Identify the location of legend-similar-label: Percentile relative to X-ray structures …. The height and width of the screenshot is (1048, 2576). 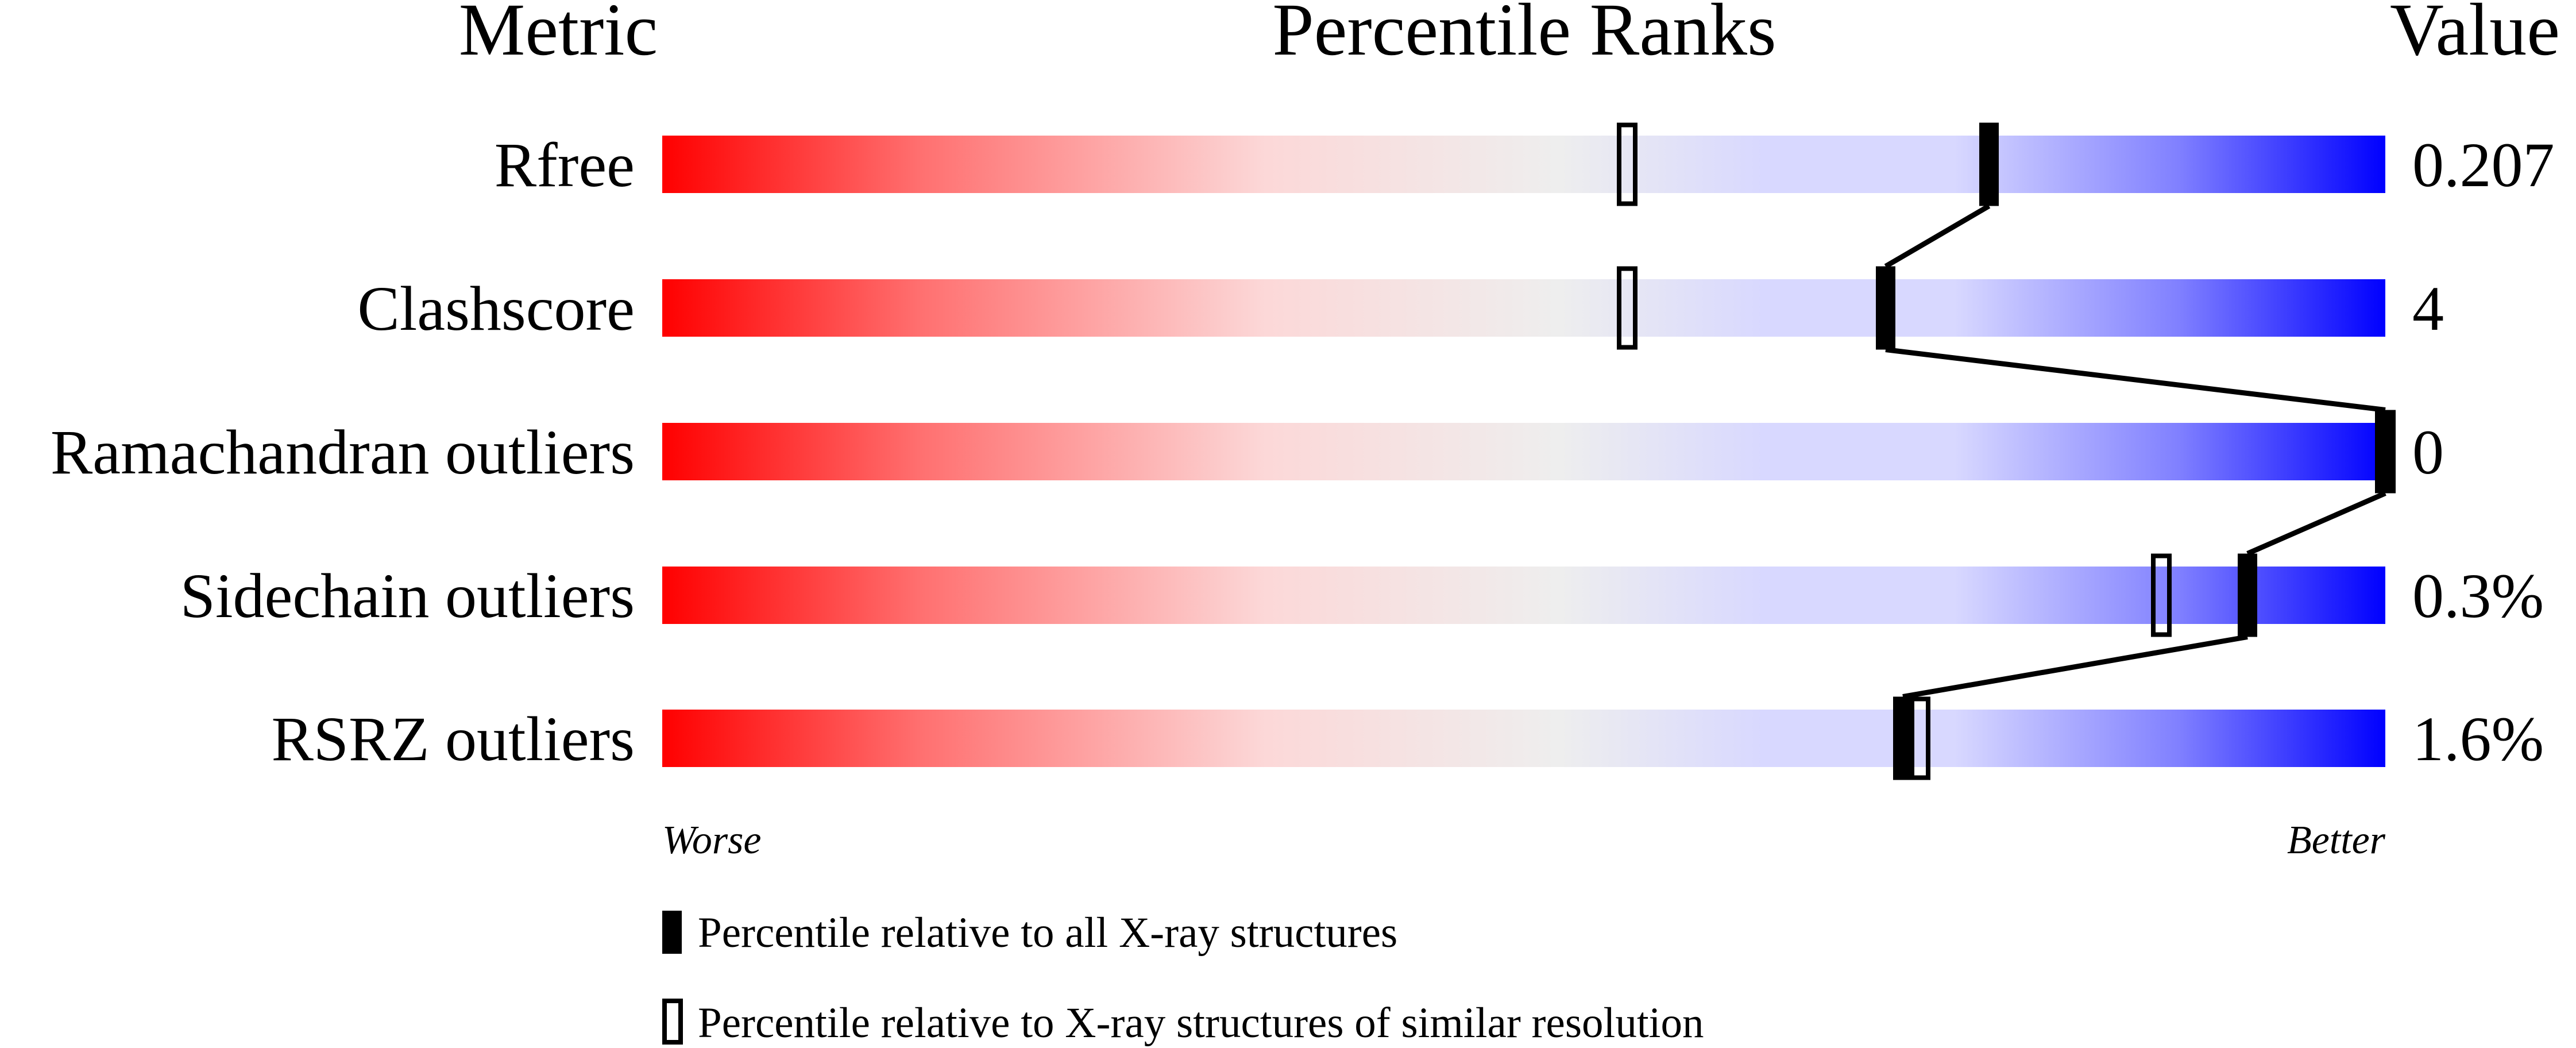
(1201, 1023).